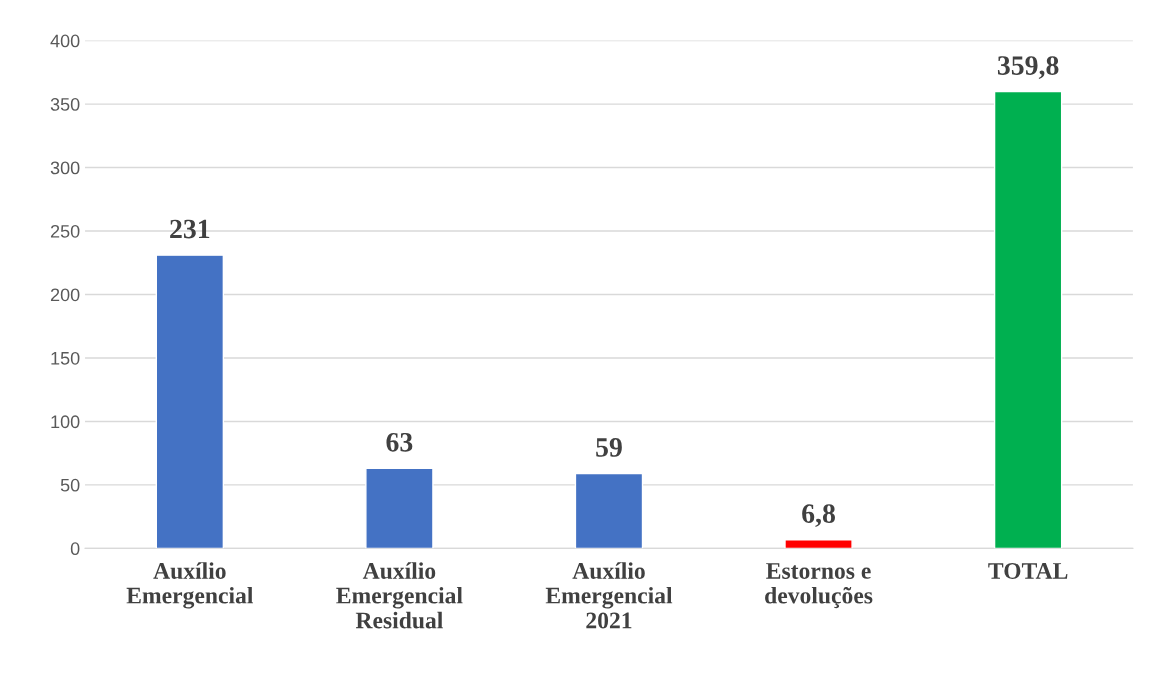 This screenshot has width=1149, height=677. What do you see at coordinates (65, 231) in the screenshot?
I see `y-tick-label: 250` at bounding box center [65, 231].